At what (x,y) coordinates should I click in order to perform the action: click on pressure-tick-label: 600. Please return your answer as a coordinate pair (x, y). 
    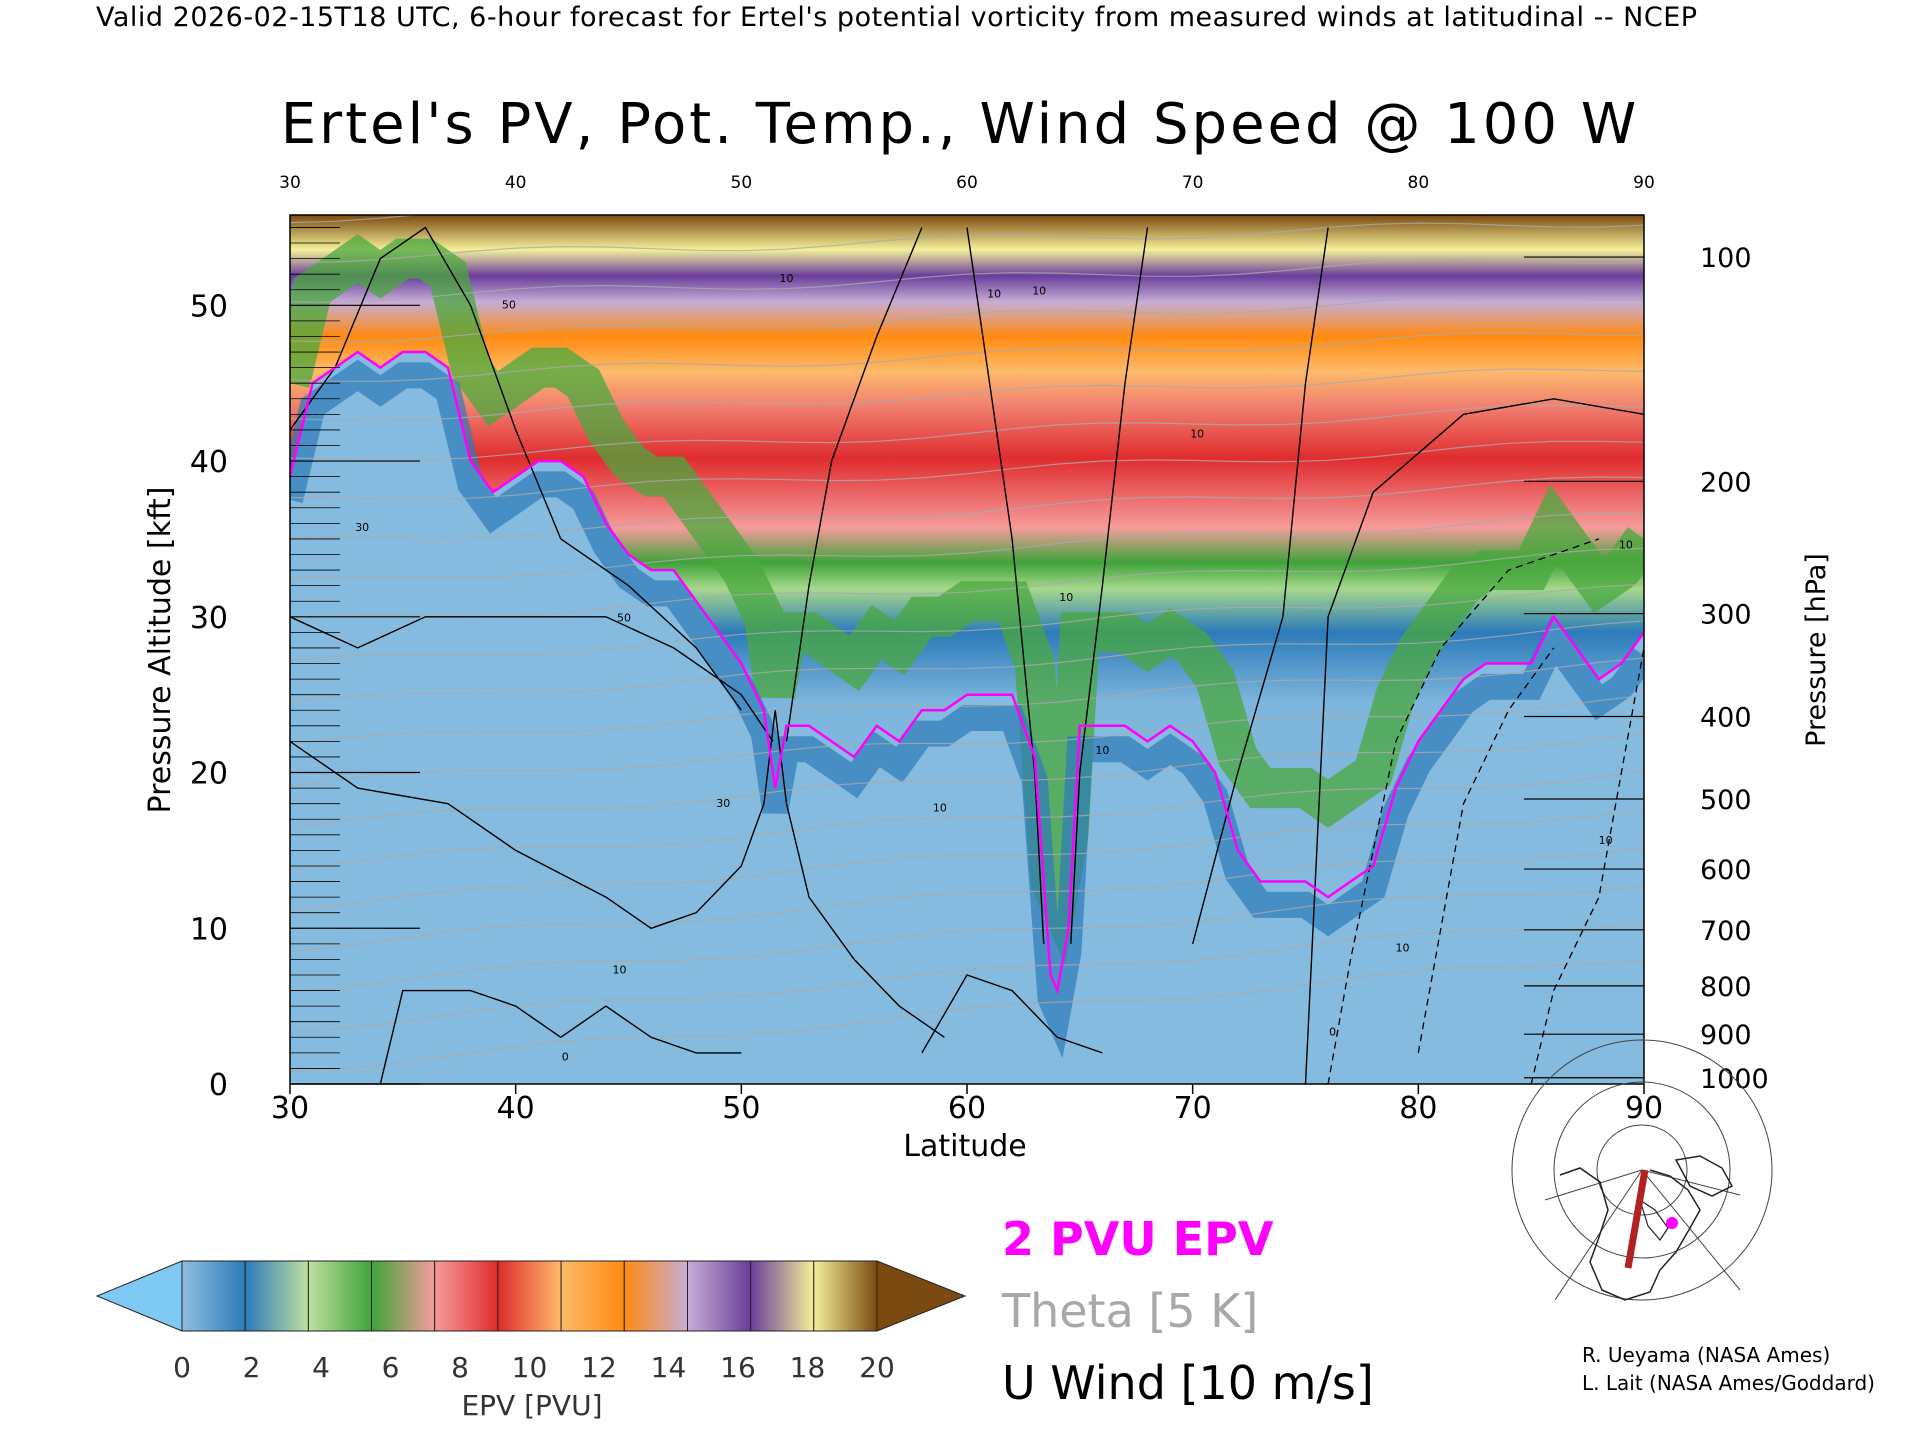
    Looking at the image, I should click on (1726, 870).